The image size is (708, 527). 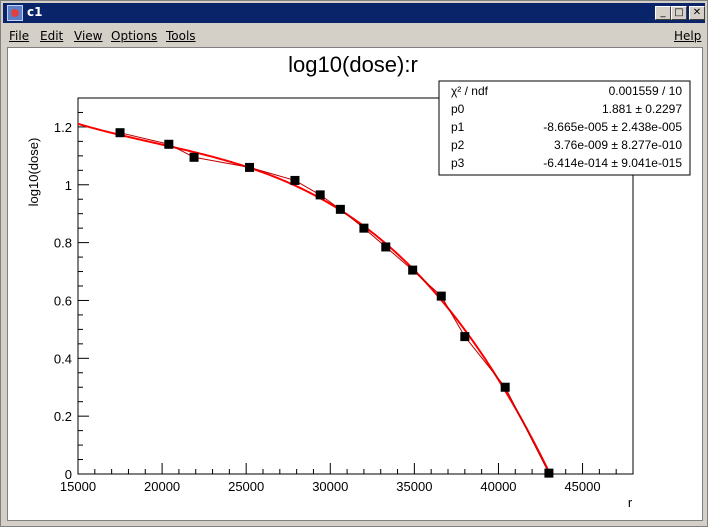 I want to click on stats-row: p1 -8.665e-005 ± 2.438e-005, so click(x=566, y=127).